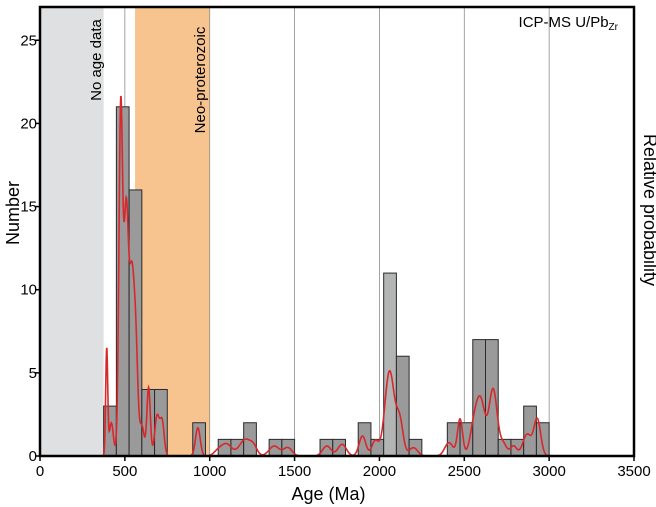 This screenshot has width=656, height=507. What do you see at coordinates (464, 471) in the screenshot?
I see `x-tick-label: 2500` at bounding box center [464, 471].